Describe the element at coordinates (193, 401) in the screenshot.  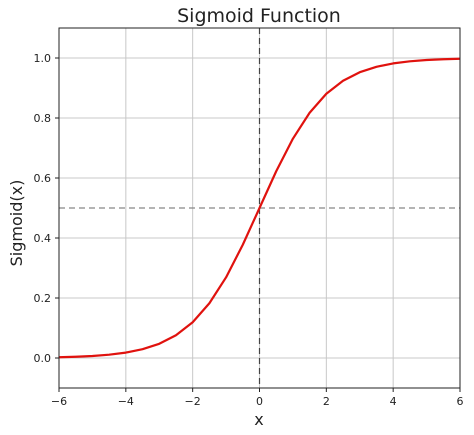
I see `x-tick-label: −2` at that location.